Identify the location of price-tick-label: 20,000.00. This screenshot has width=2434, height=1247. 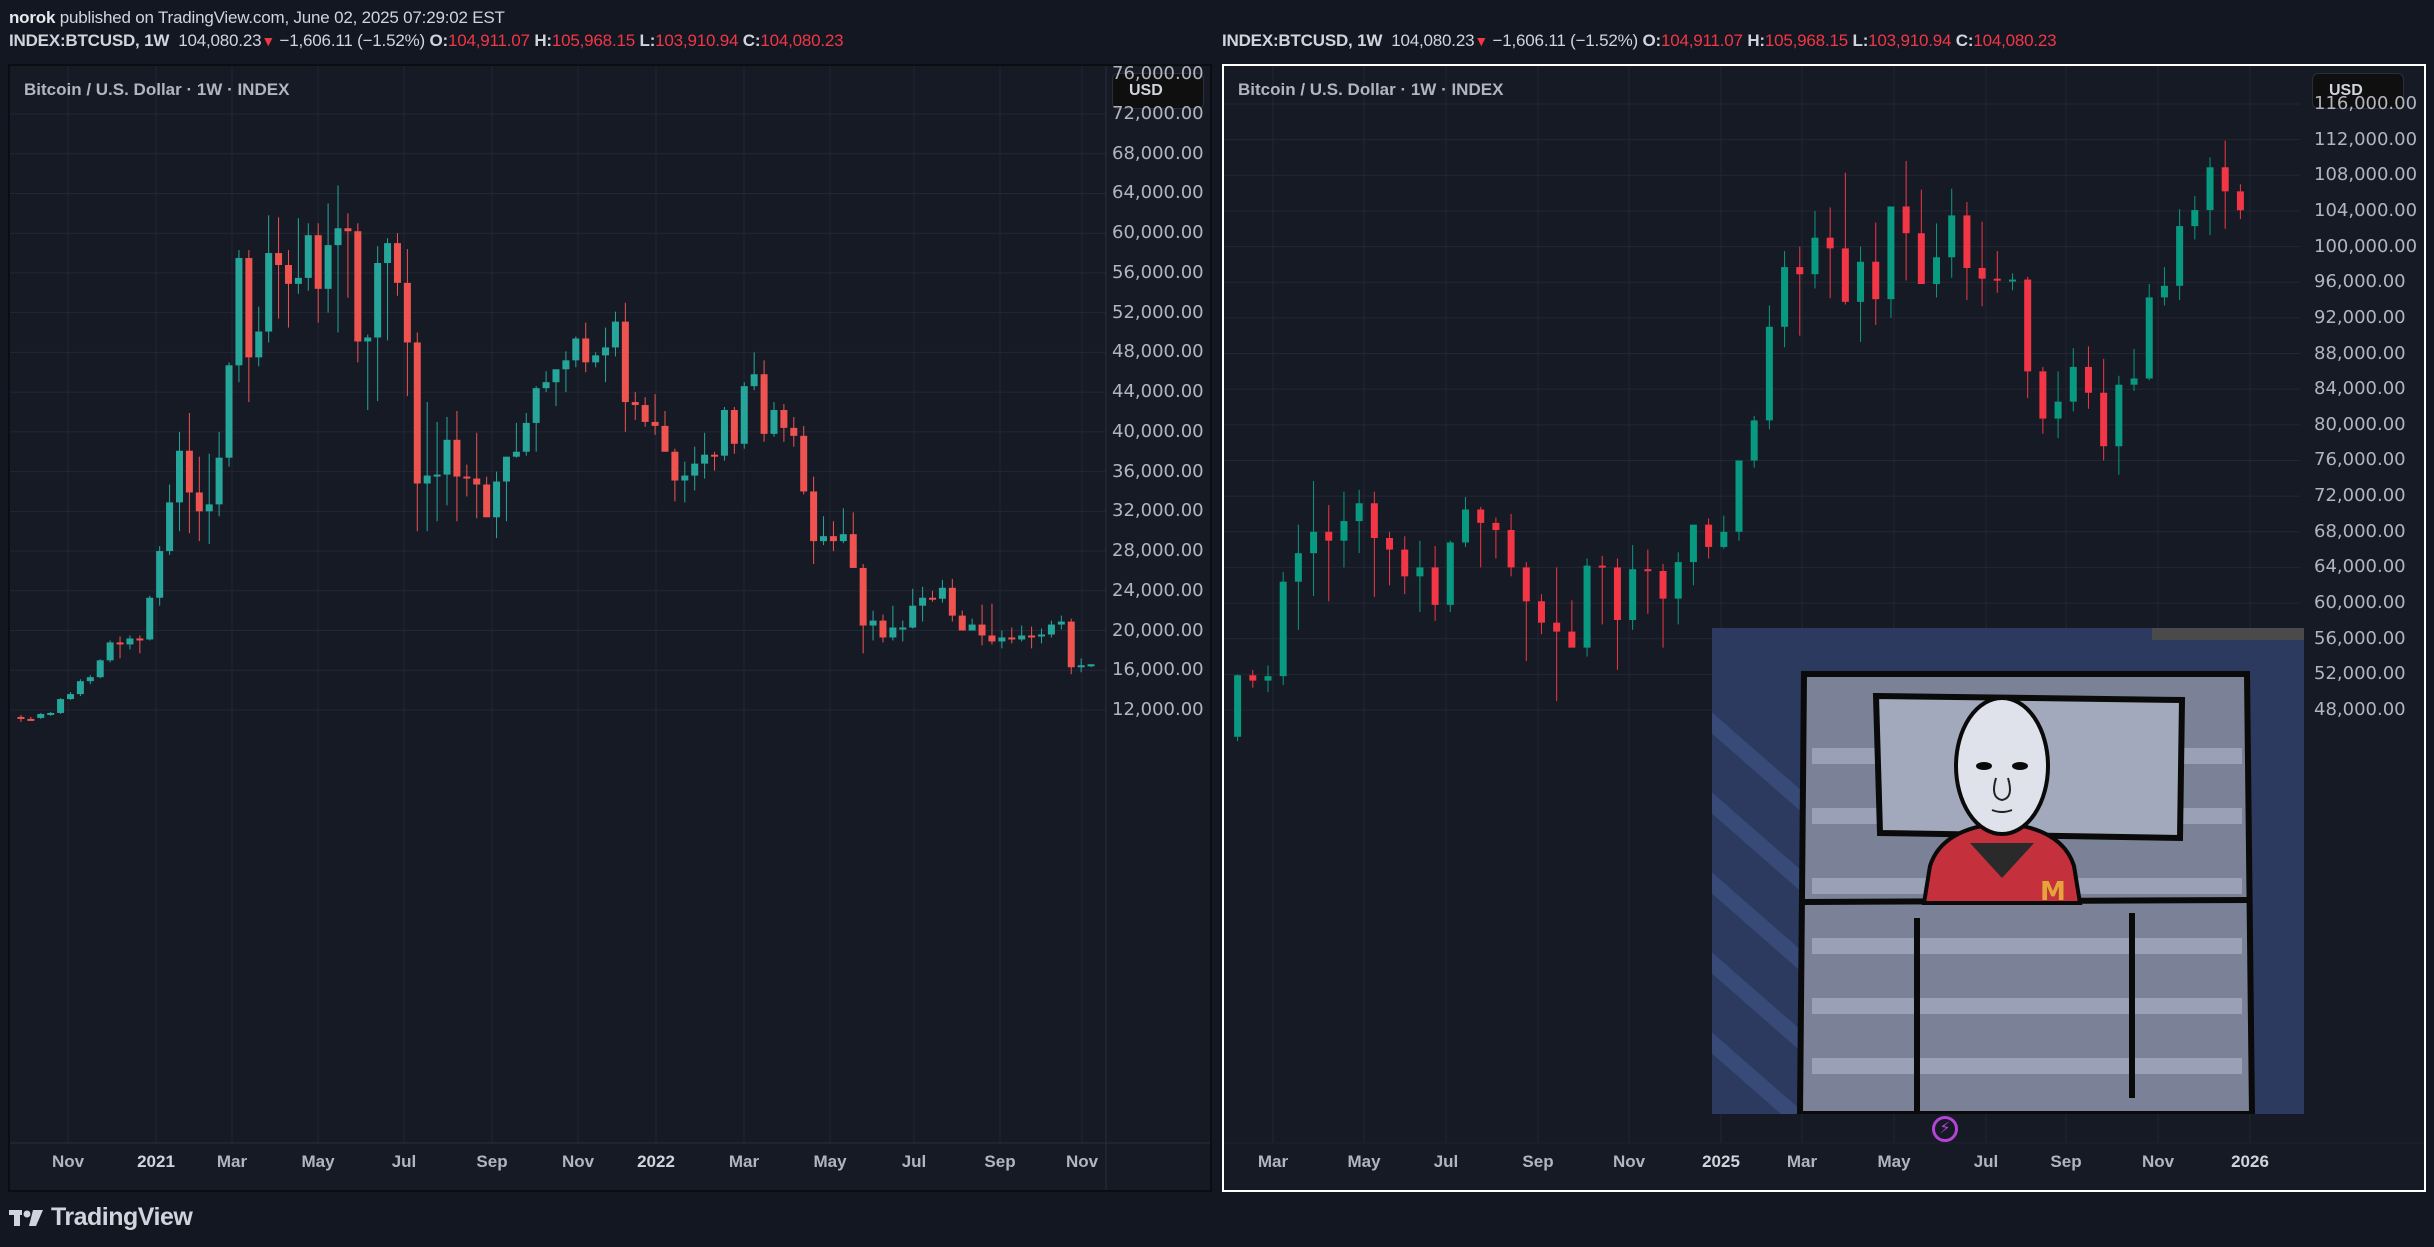
(1158, 630).